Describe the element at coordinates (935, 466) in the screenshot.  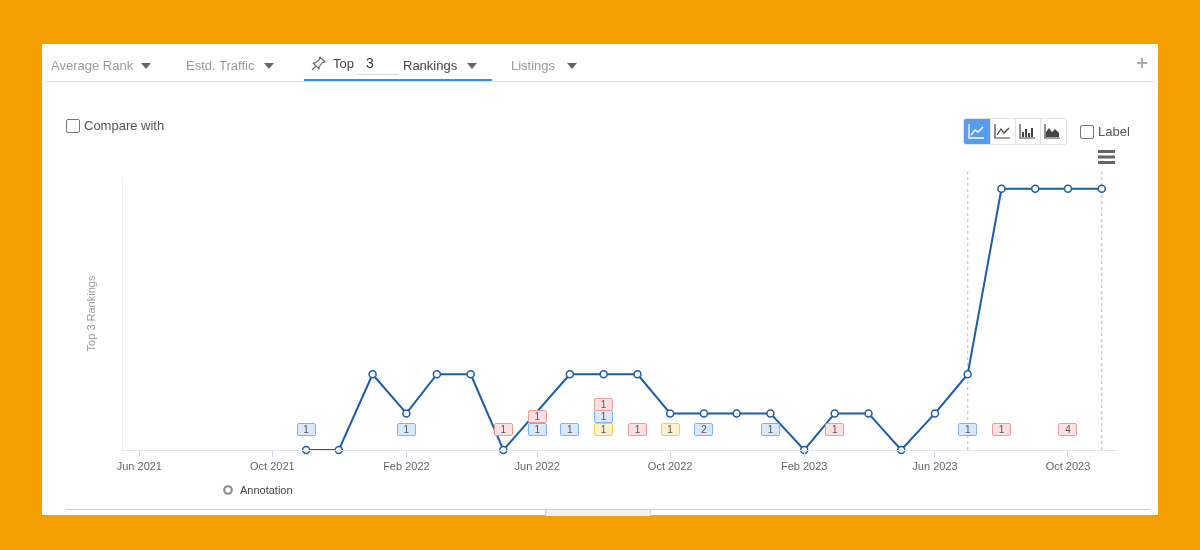
I see `x-tick-label: Jun 2023` at that location.